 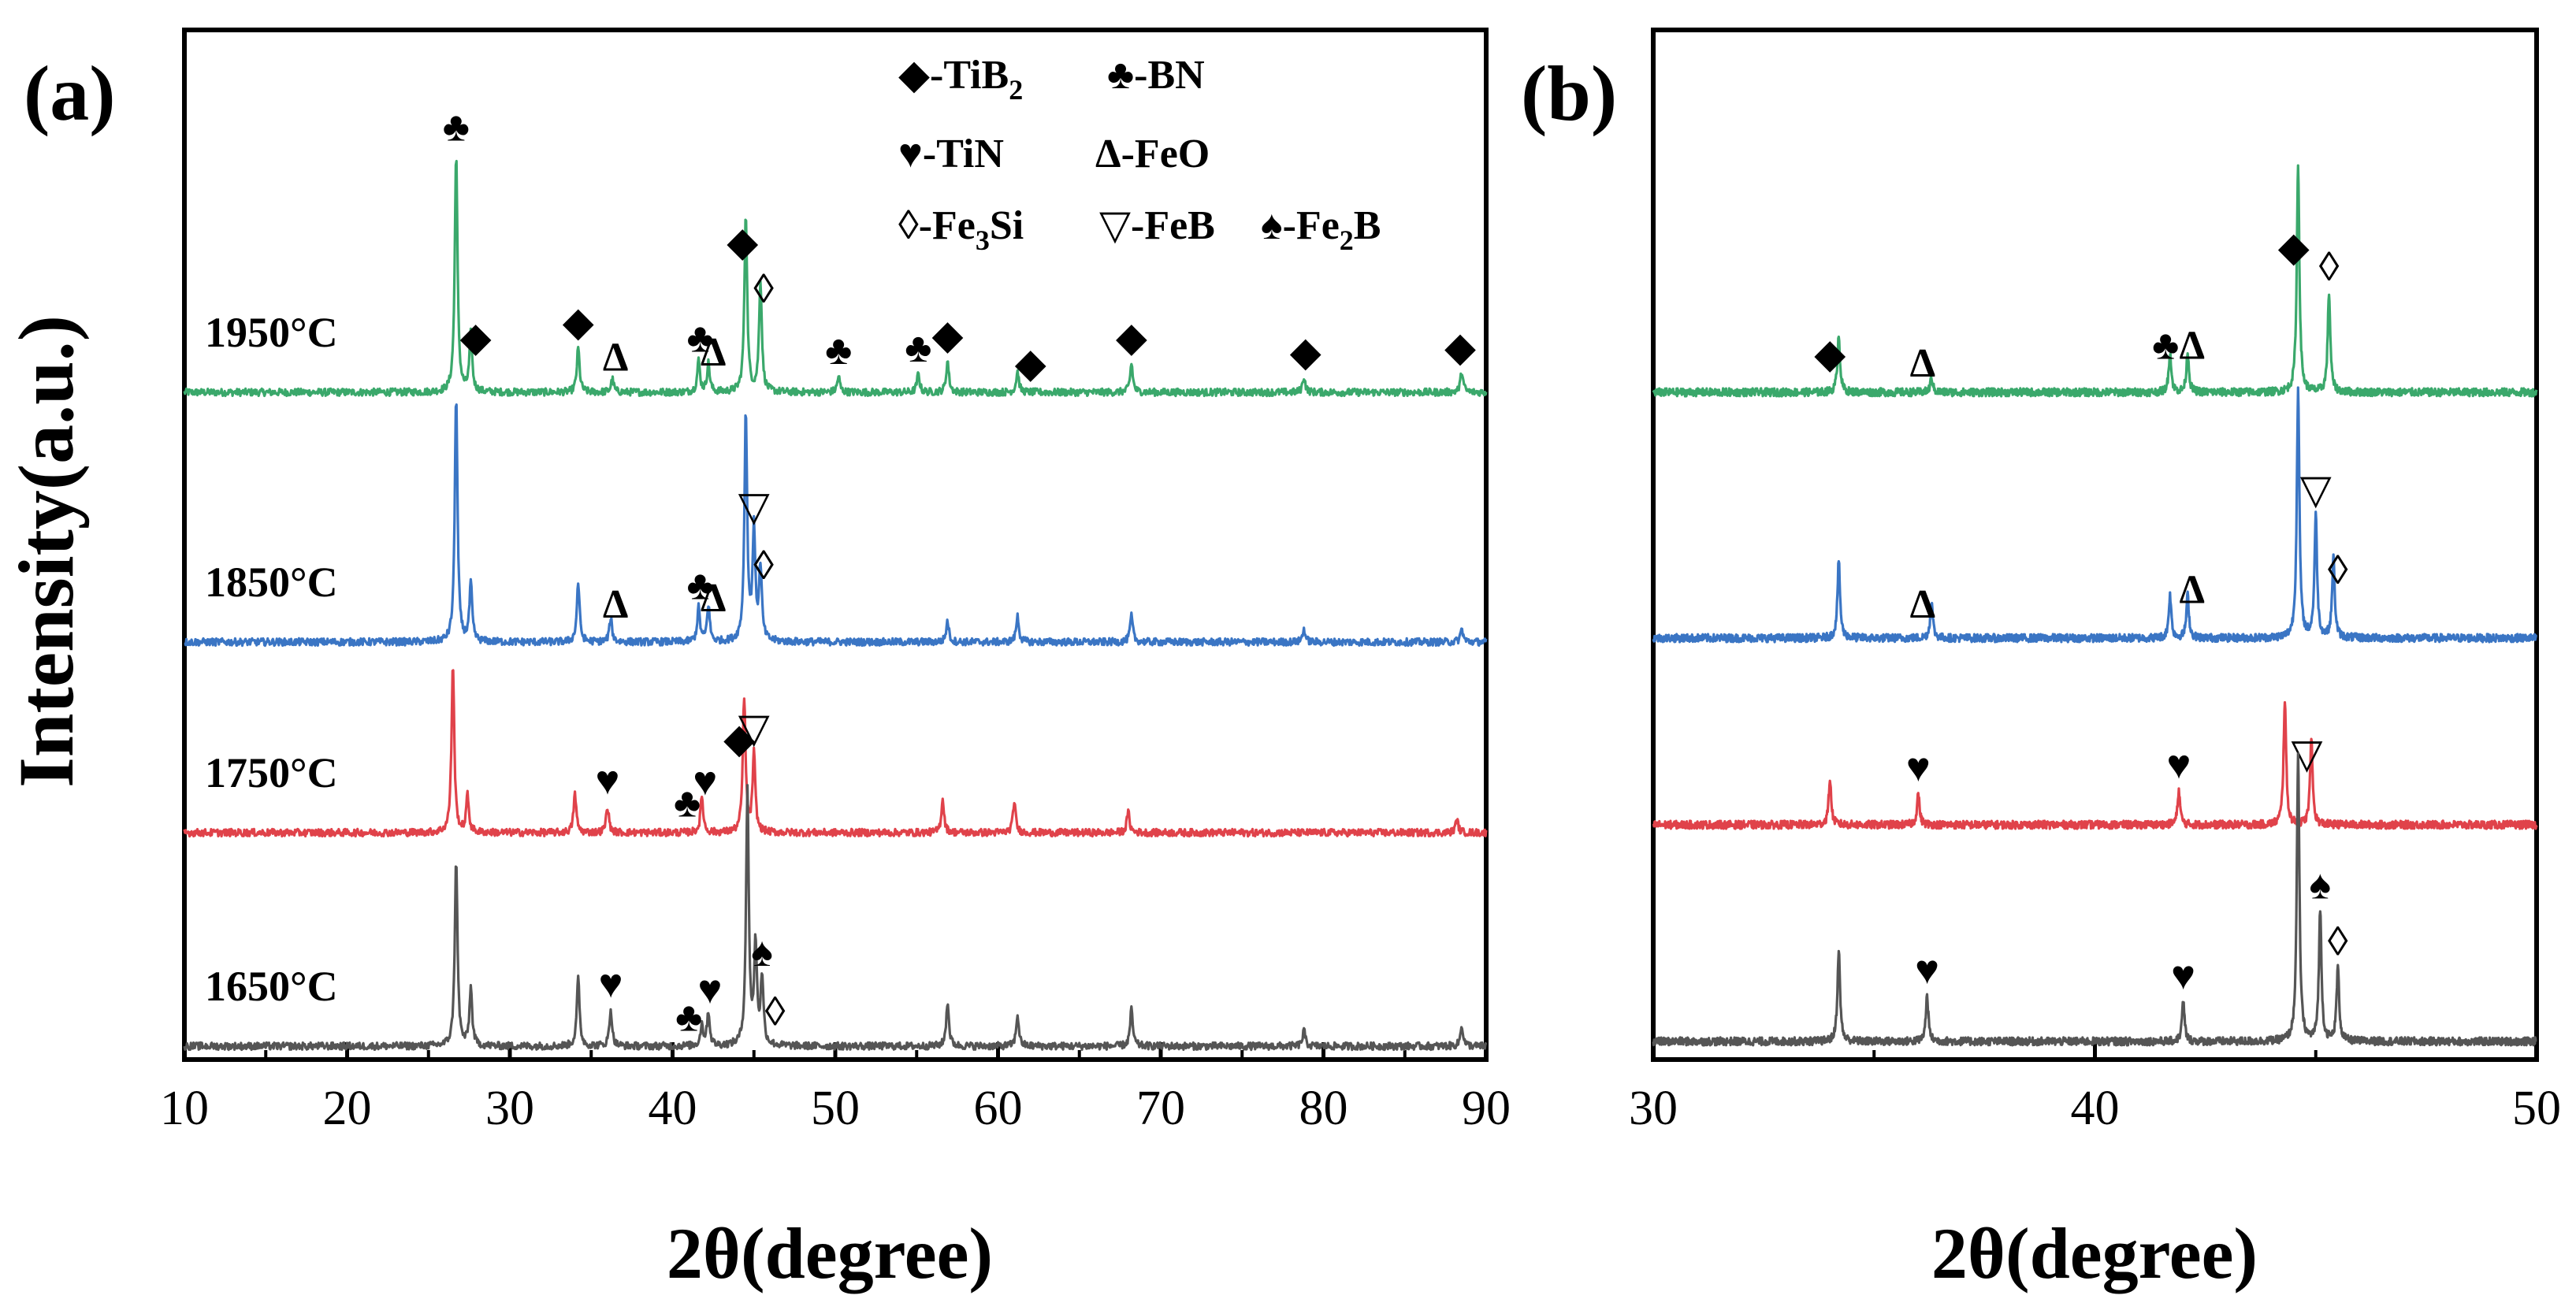 I want to click on panel-label-a: (a), so click(x=70, y=93).